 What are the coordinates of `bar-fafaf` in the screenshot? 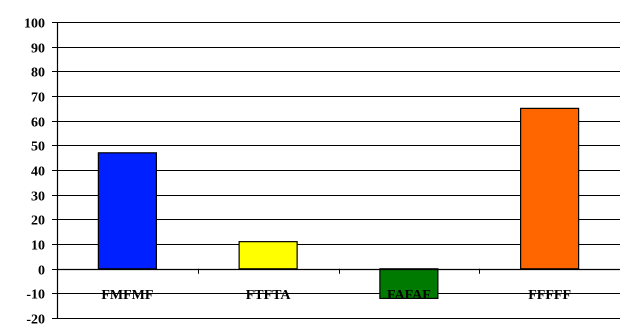 It's located at (409, 284).